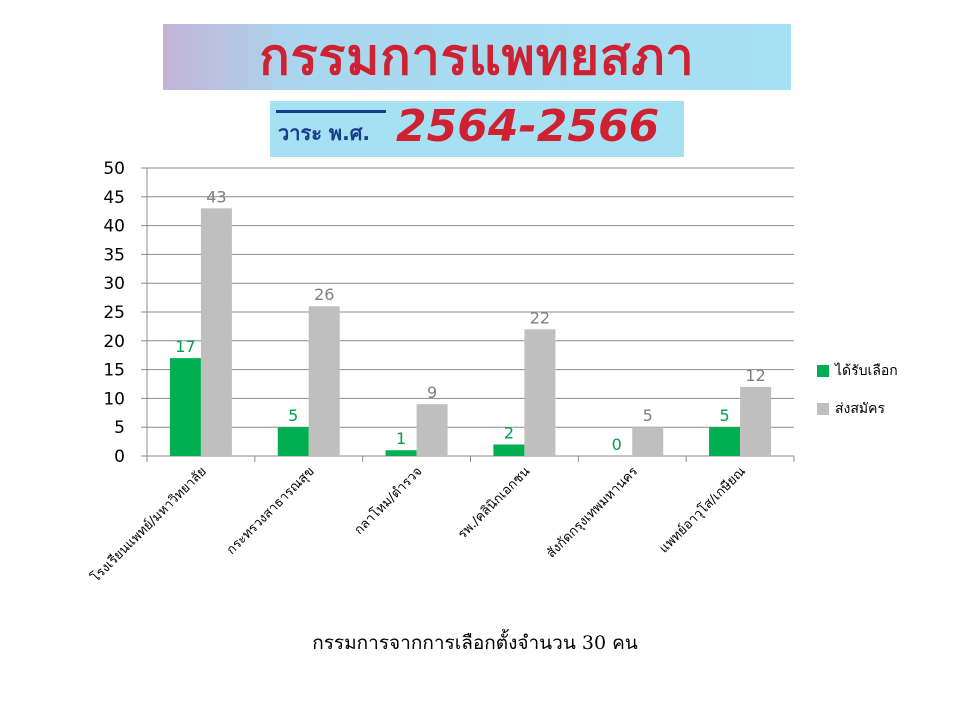  Describe the element at coordinates (119, 428) in the screenshot. I see `y-tick-label: 5` at that location.